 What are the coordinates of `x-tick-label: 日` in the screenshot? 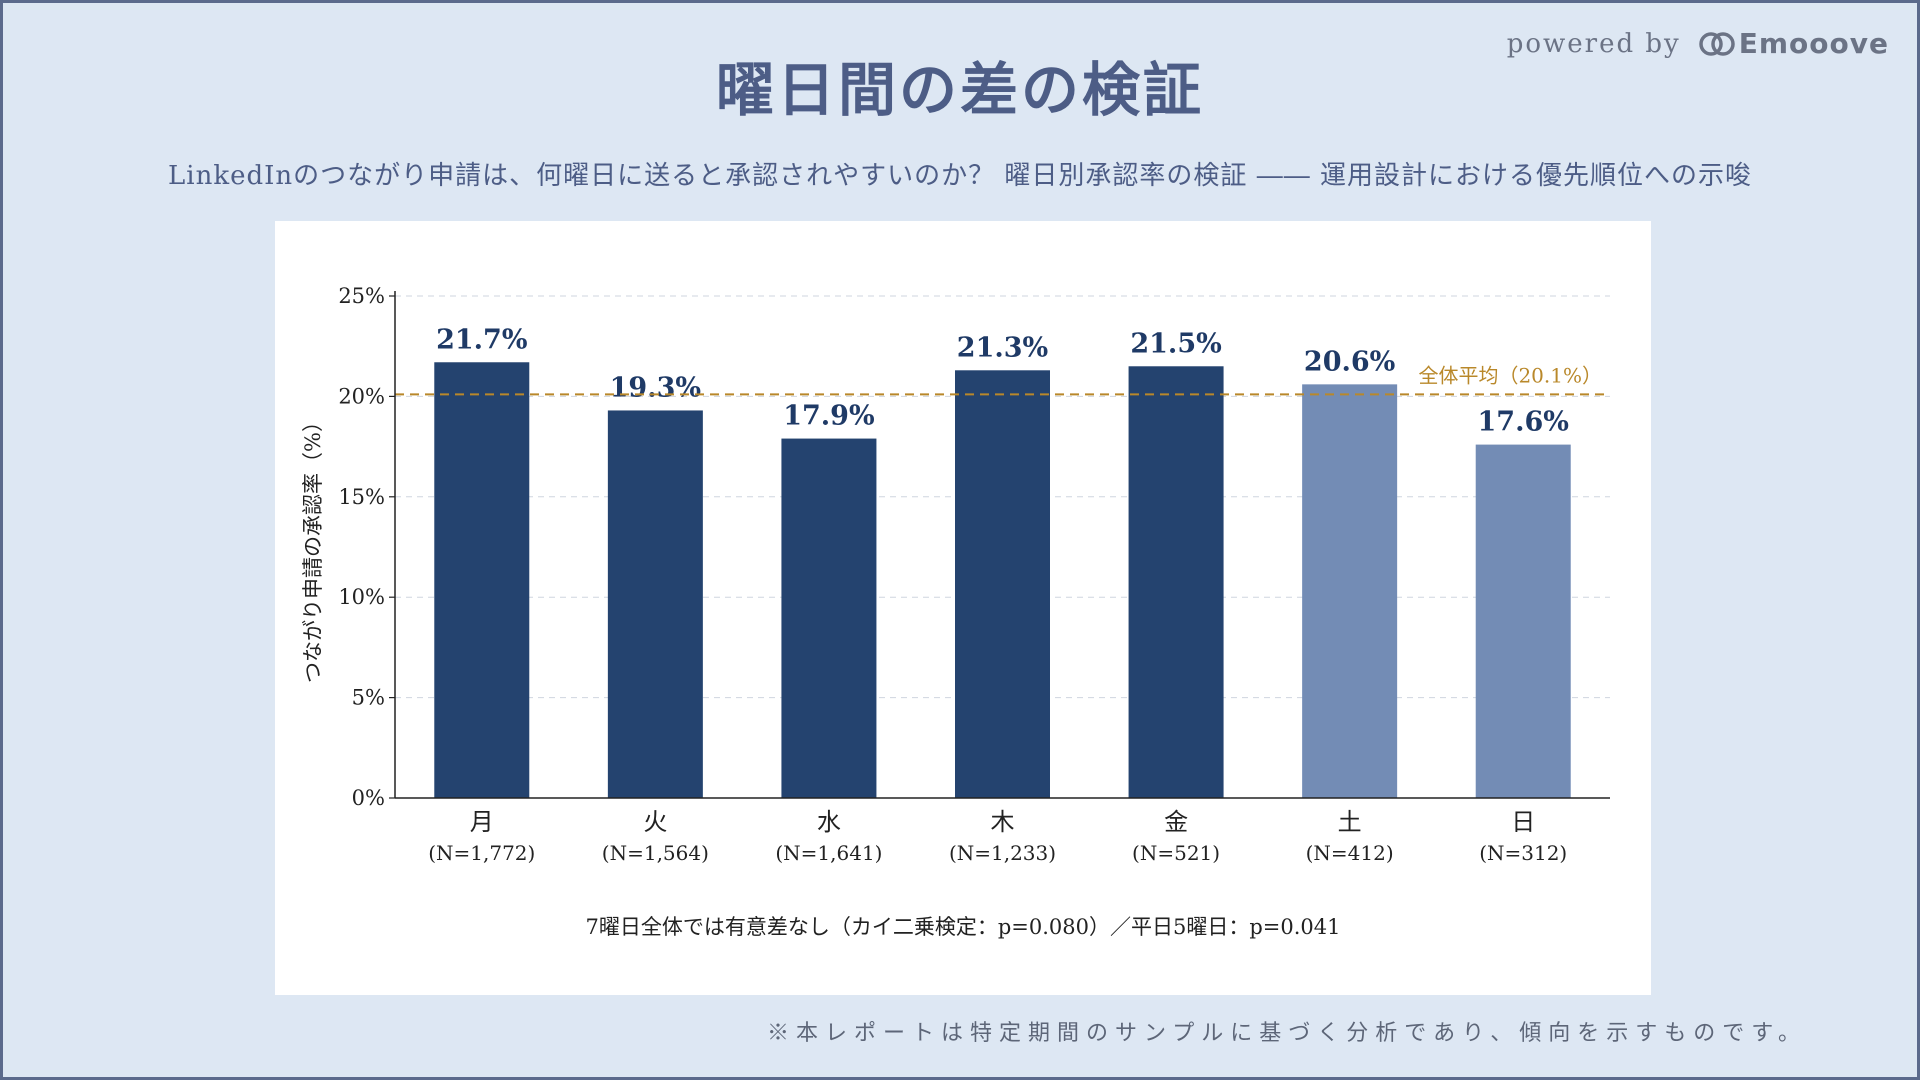 It's located at (1523, 822).